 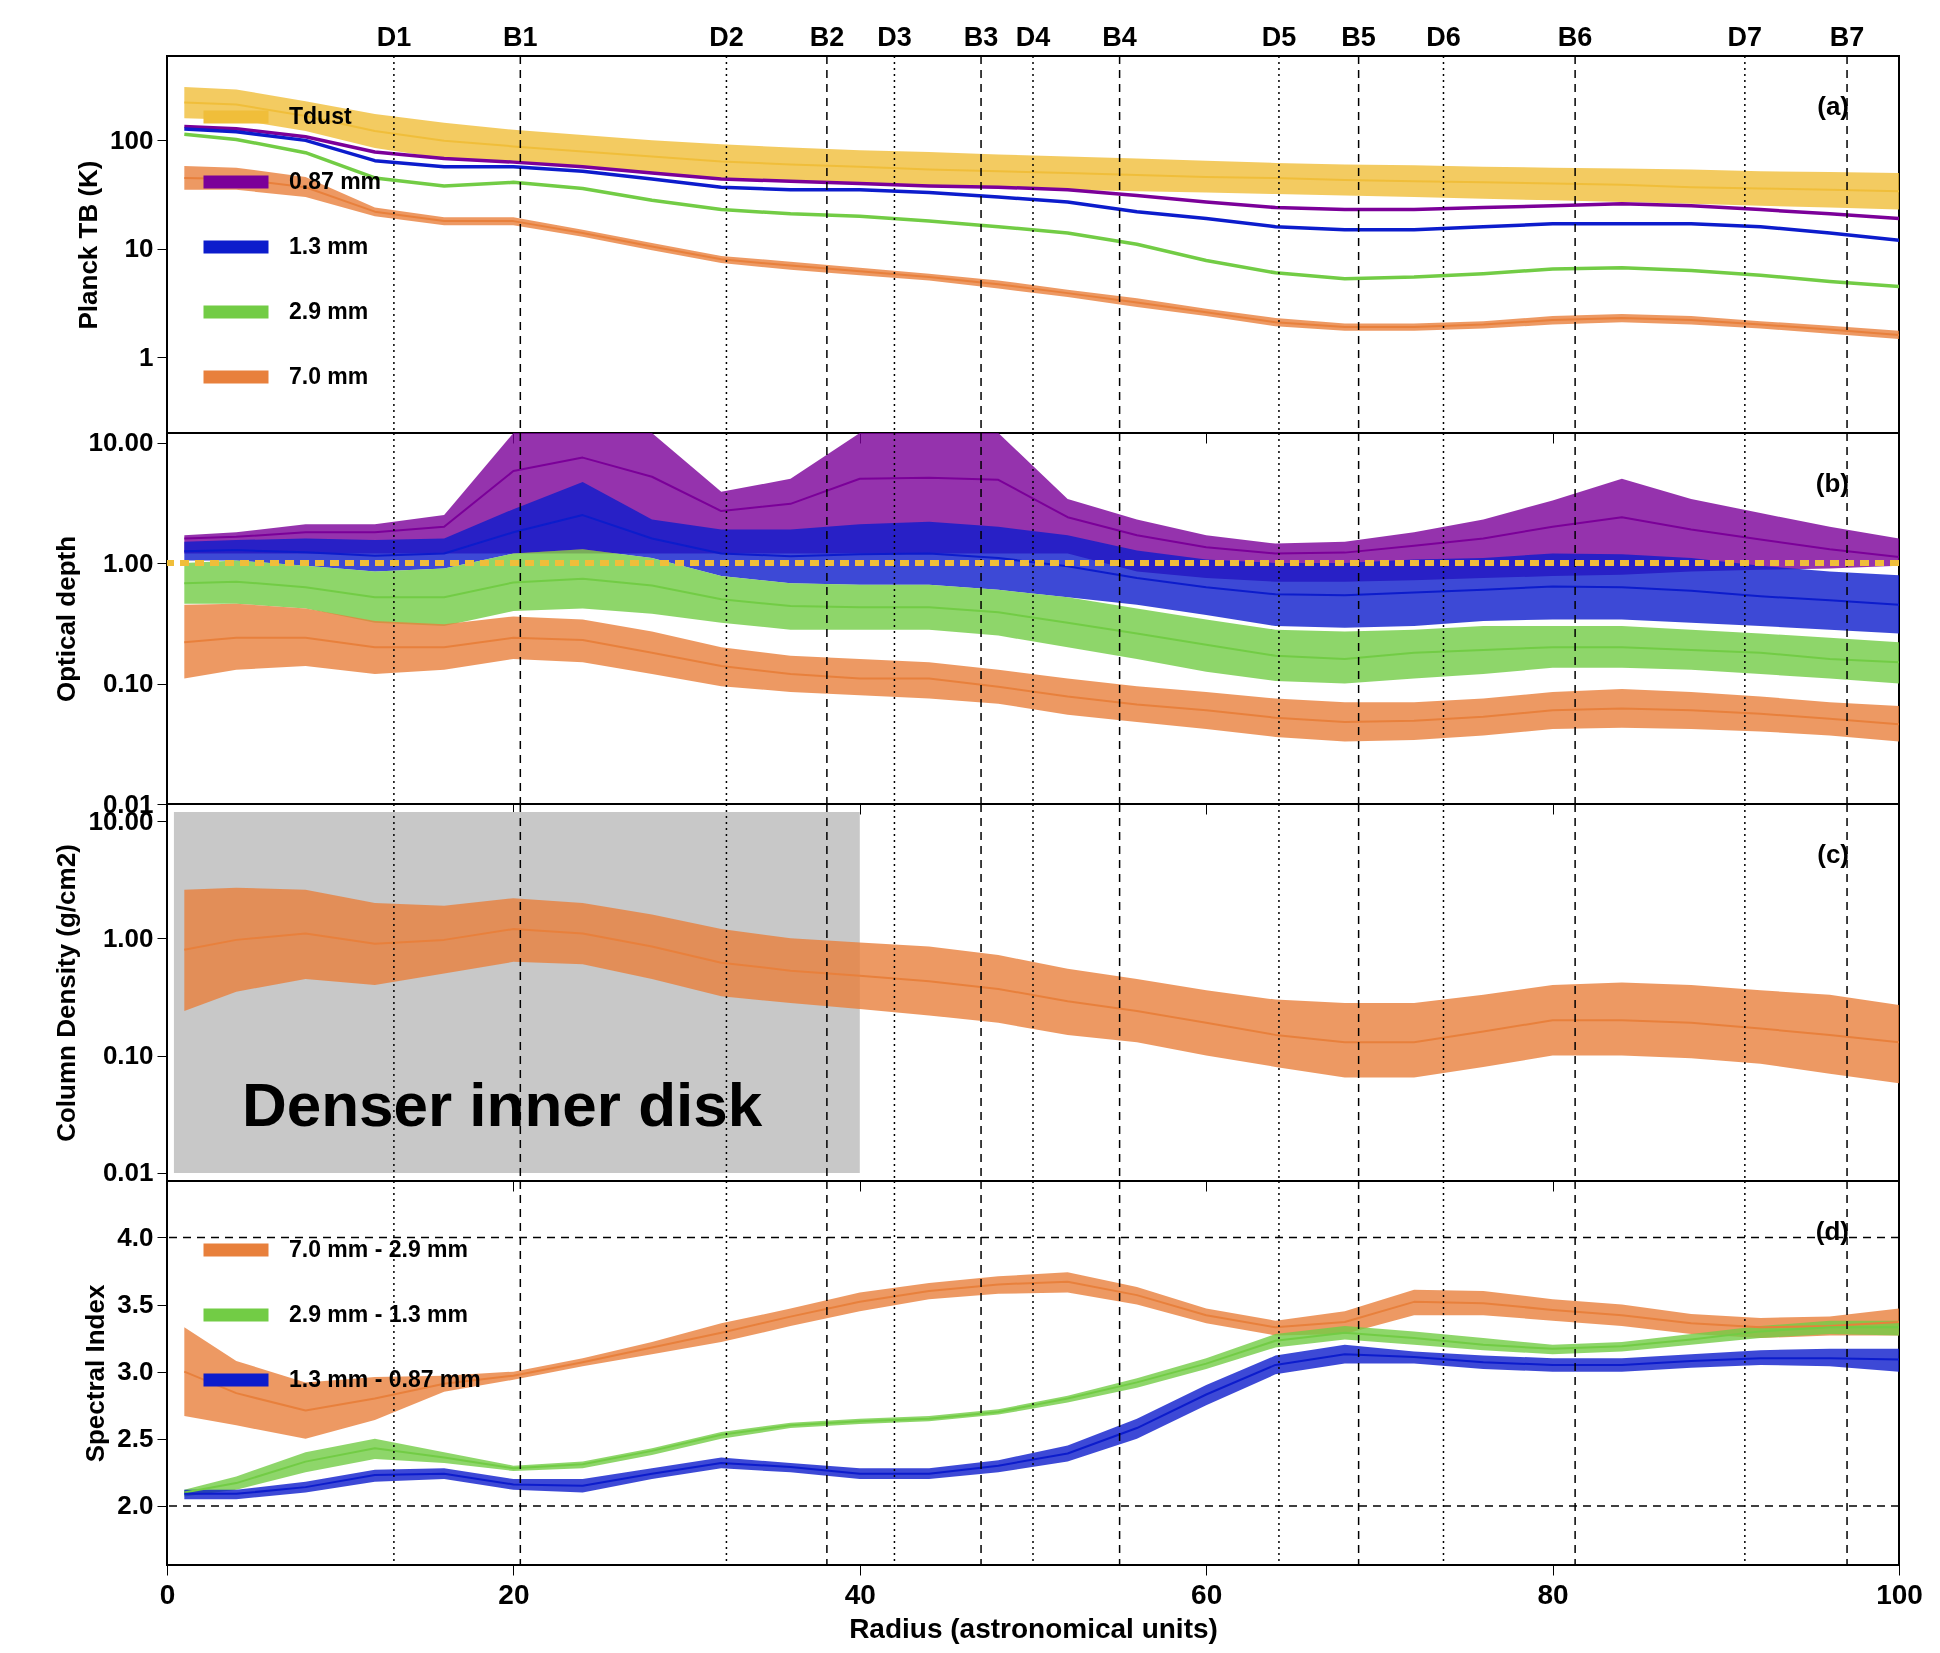 I want to click on ref-line-label: D6, so click(x=1443, y=37).